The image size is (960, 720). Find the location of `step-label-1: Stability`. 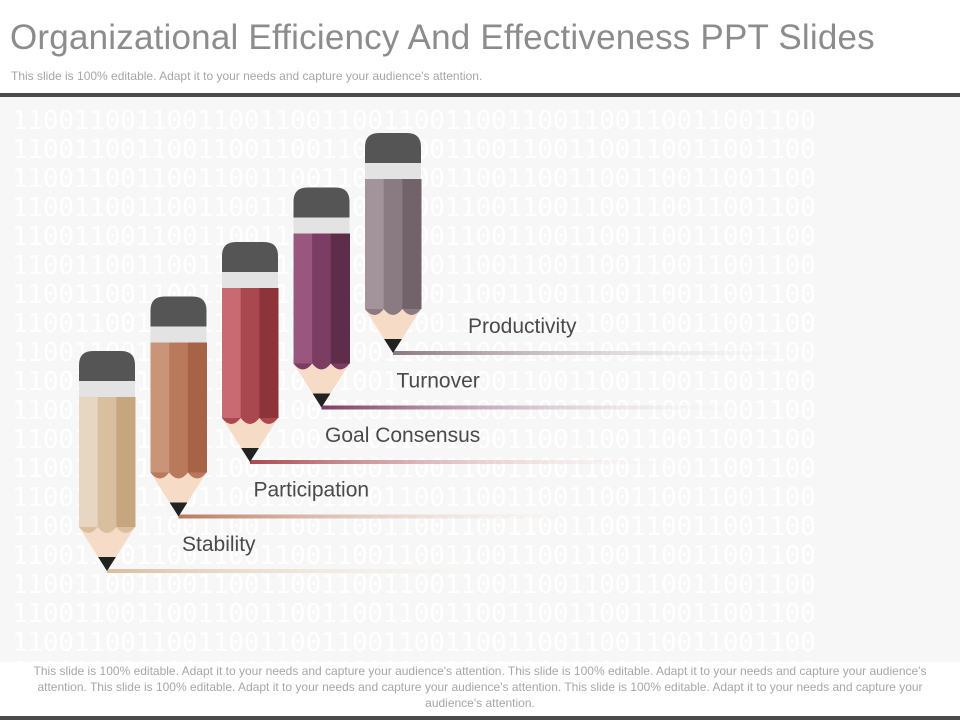

step-label-1: Stability is located at coordinates (219, 544).